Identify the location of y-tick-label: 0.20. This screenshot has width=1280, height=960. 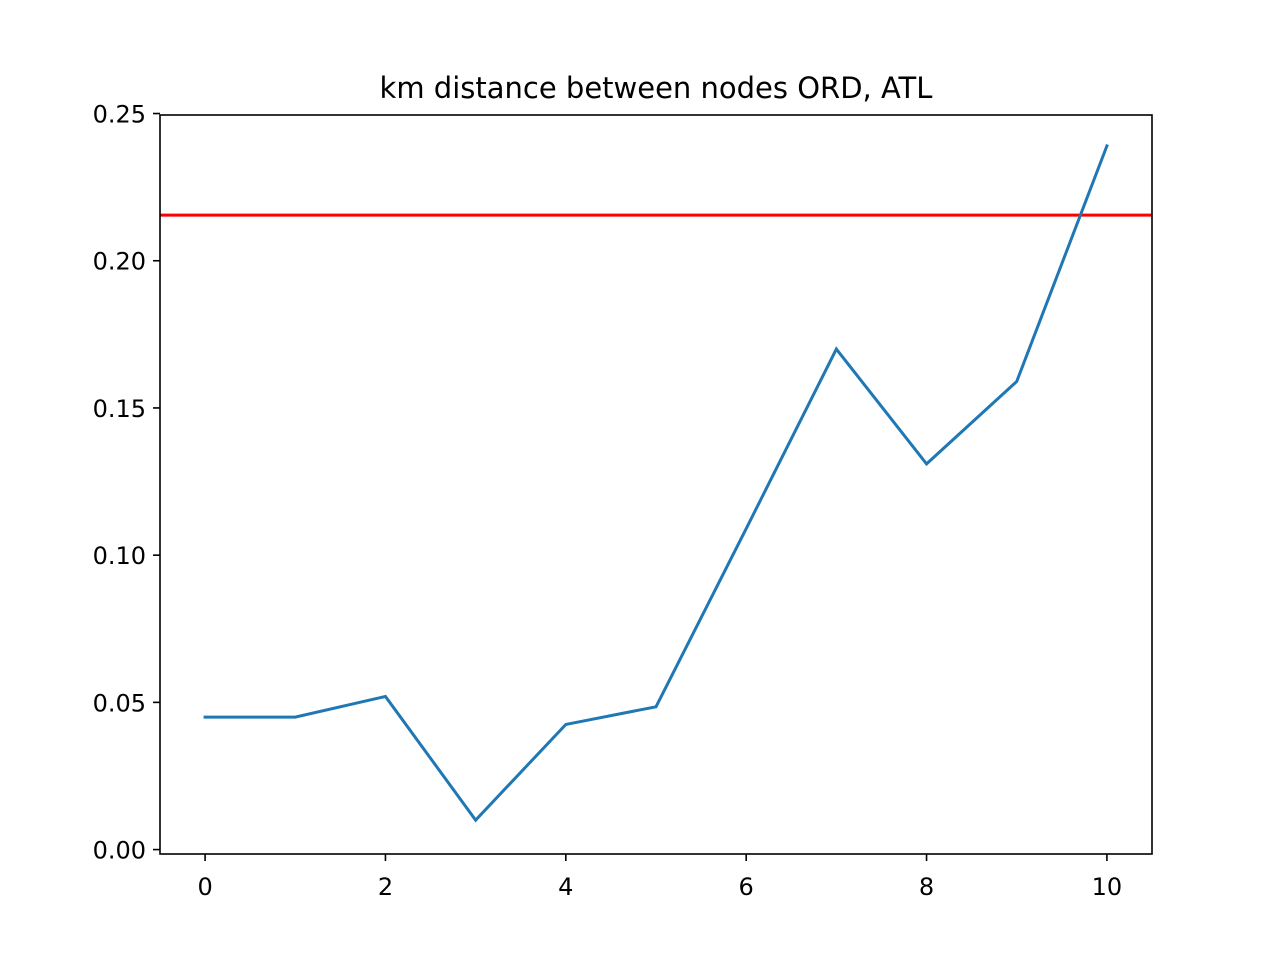
(119, 262).